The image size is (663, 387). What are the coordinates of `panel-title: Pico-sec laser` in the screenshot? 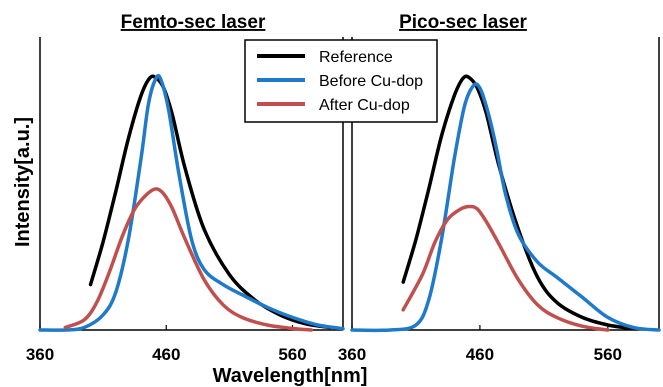 It's located at (463, 22).